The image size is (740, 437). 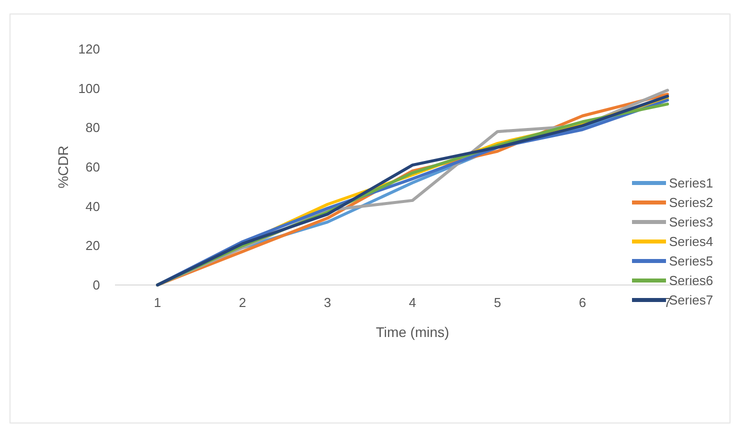 I want to click on legend-label: Series1, so click(x=691, y=183).